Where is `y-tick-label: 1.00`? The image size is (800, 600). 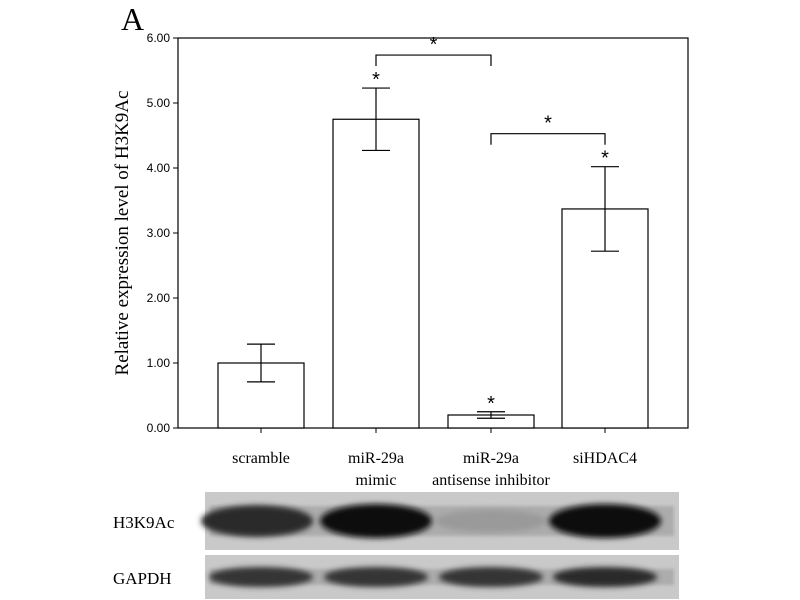 y-tick-label: 1.00 is located at coordinates (159, 363).